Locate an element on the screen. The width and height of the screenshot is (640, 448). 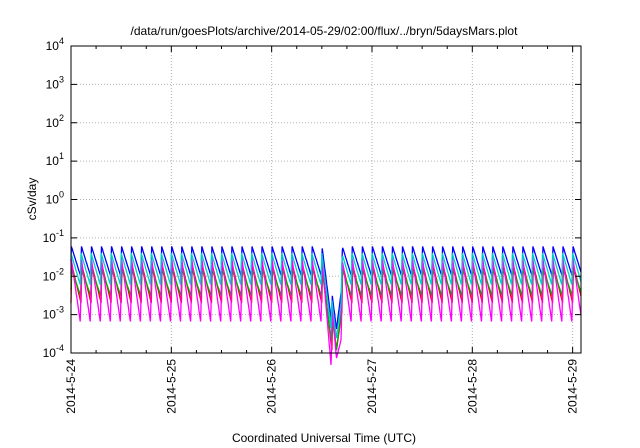
x-axis-label: Coordinated Universal Time (UTC) is located at coordinates (324, 438).